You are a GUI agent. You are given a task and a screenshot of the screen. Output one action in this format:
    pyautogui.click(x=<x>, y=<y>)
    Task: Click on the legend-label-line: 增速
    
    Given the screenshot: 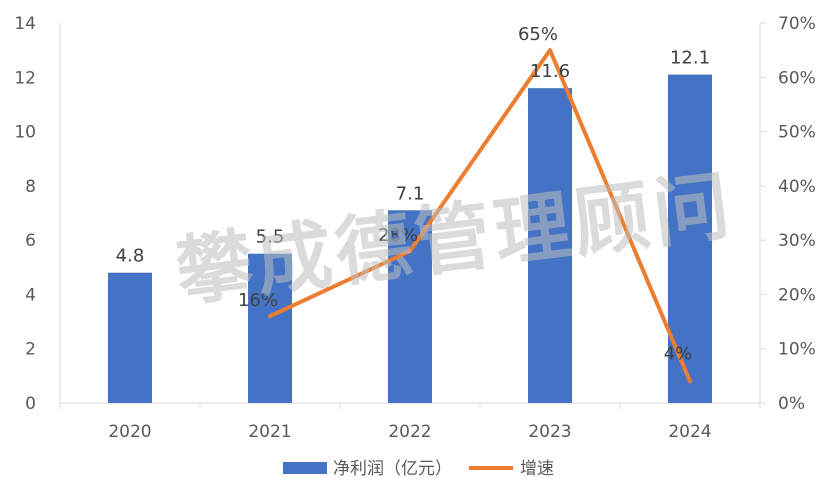 What is the action you would take?
    pyautogui.click(x=537, y=469)
    